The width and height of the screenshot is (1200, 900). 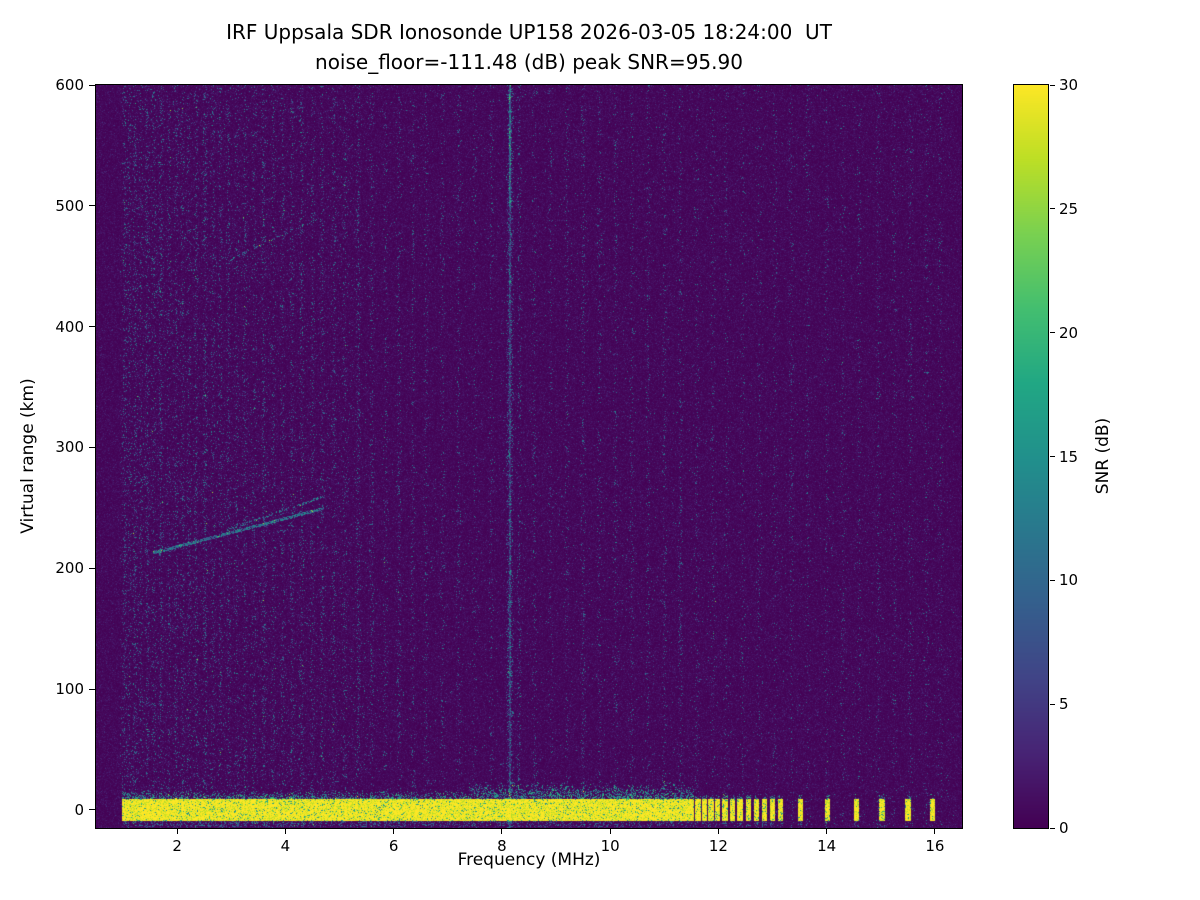 I want to click on colorbar-tick-label: 10, so click(x=1069, y=580).